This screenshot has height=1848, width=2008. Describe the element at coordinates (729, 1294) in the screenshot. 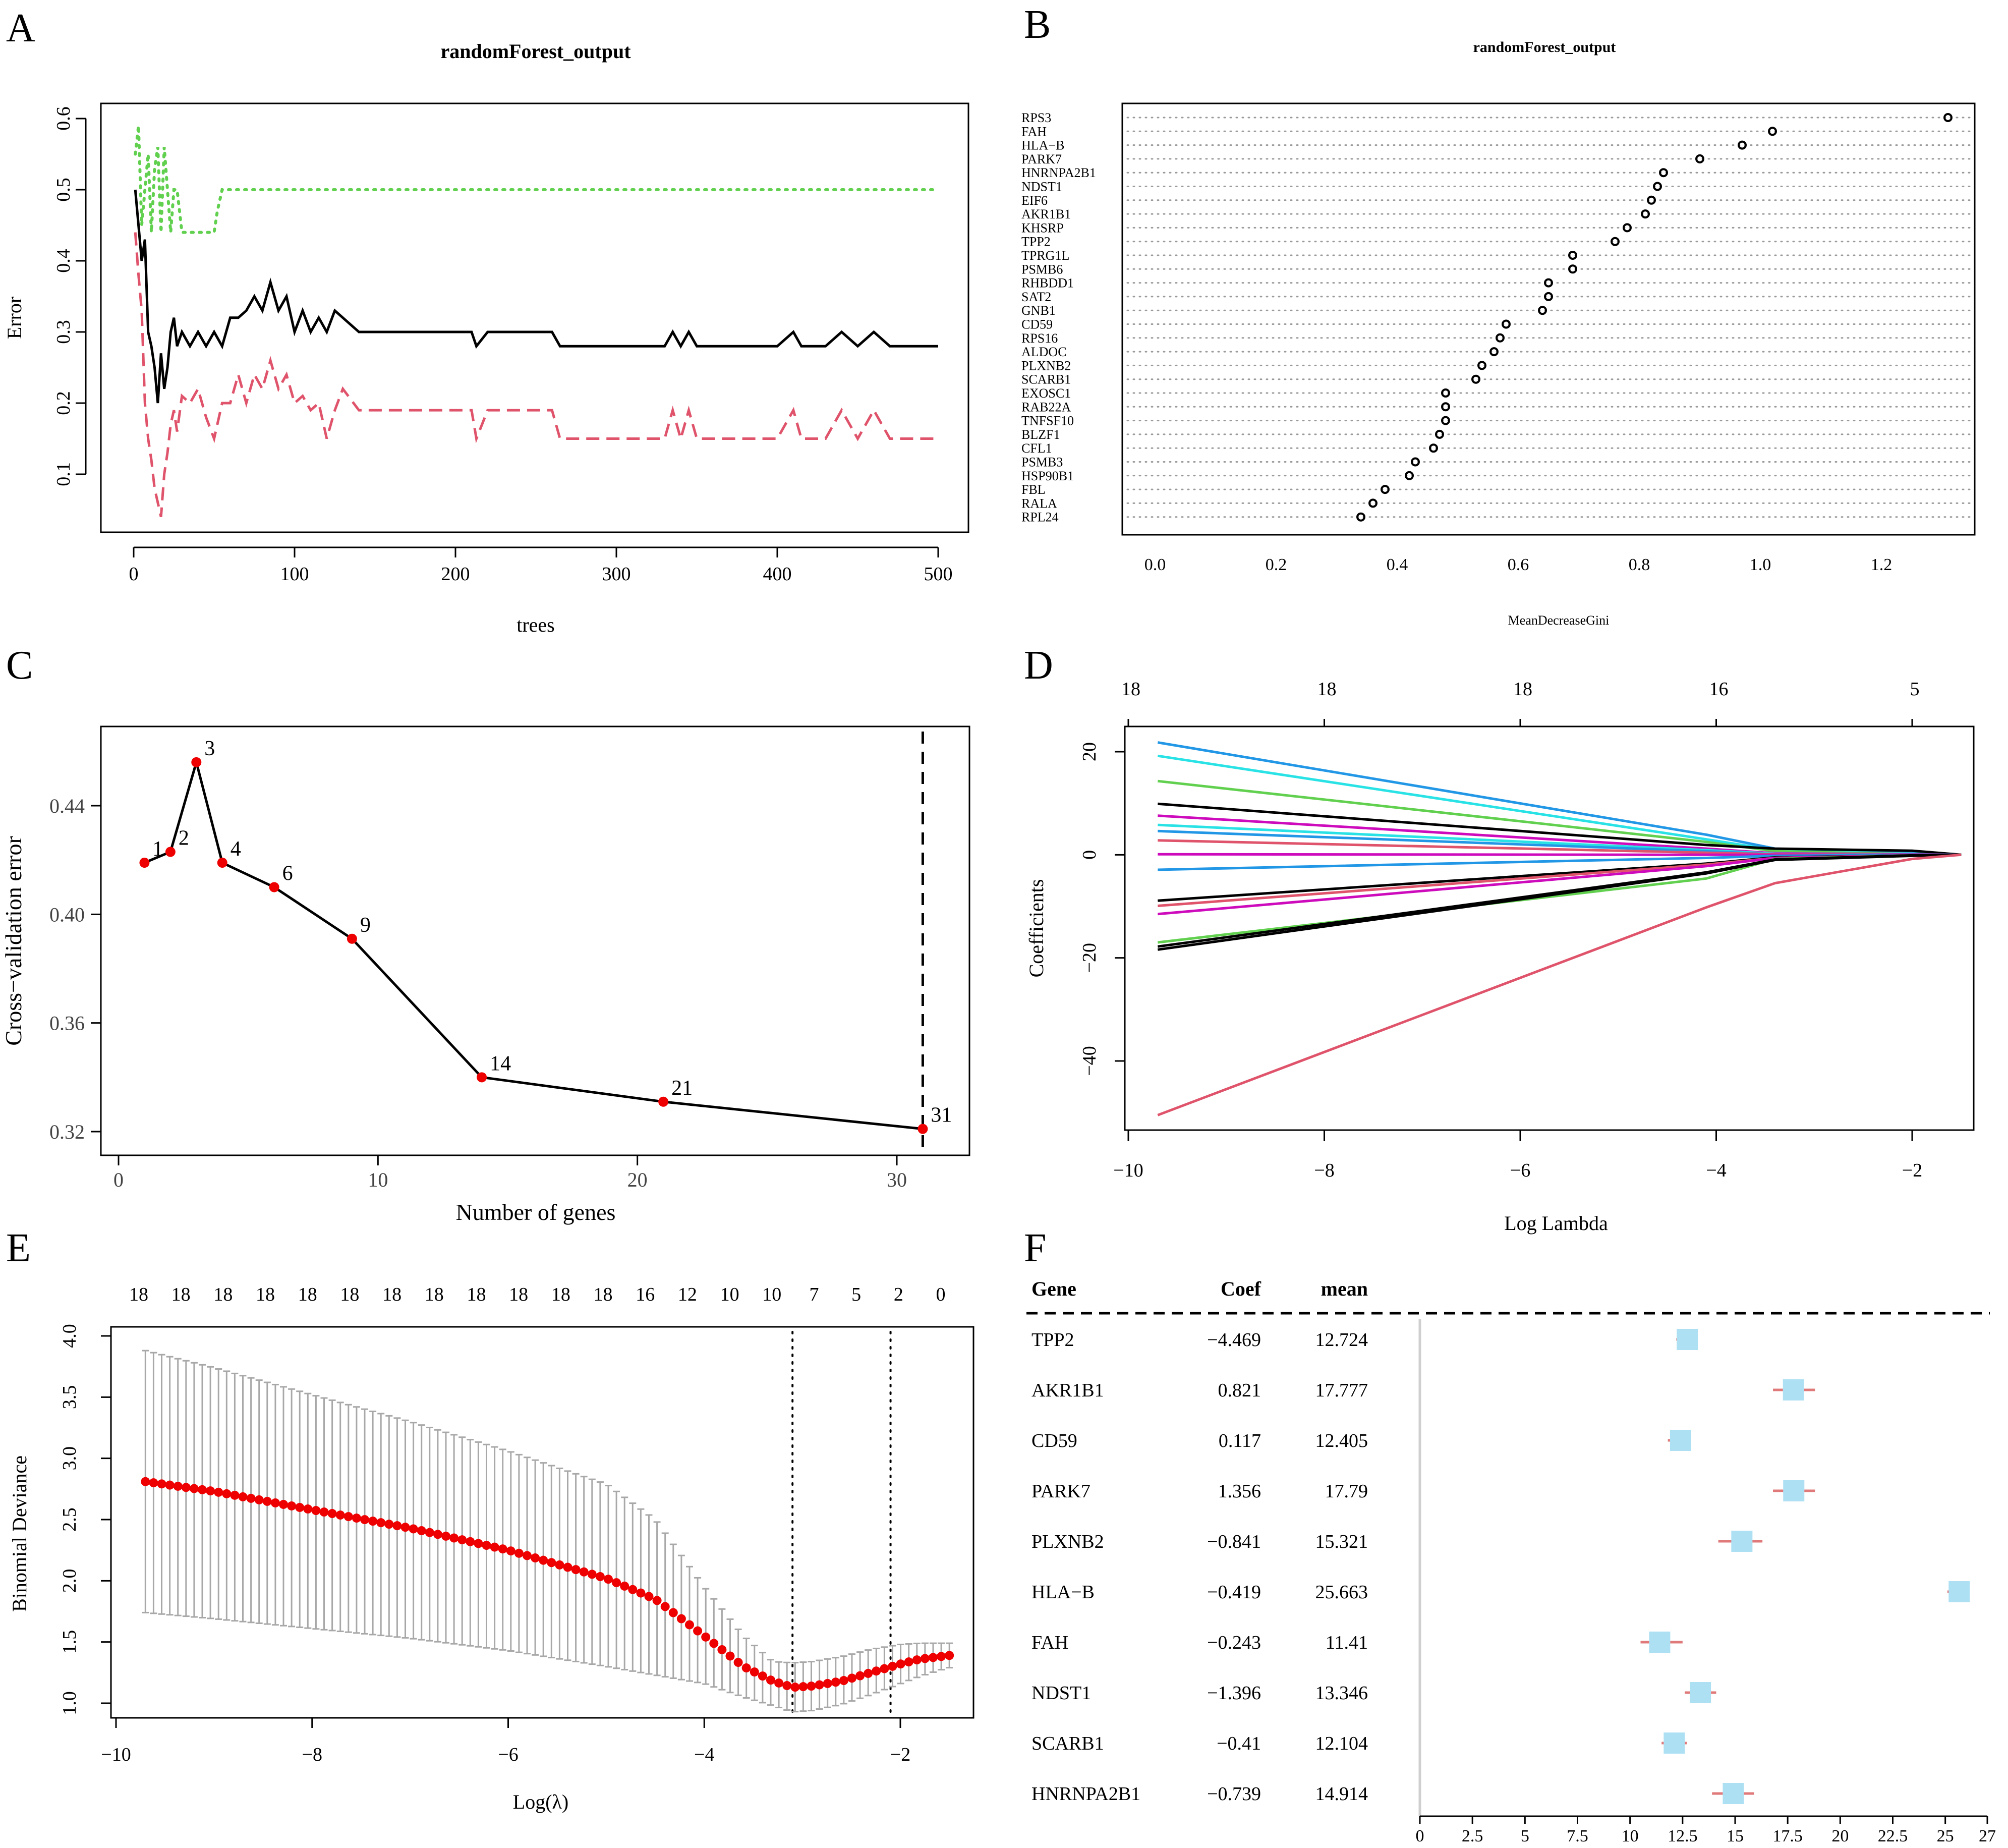

I see `e-top-tick-label: 10` at that location.